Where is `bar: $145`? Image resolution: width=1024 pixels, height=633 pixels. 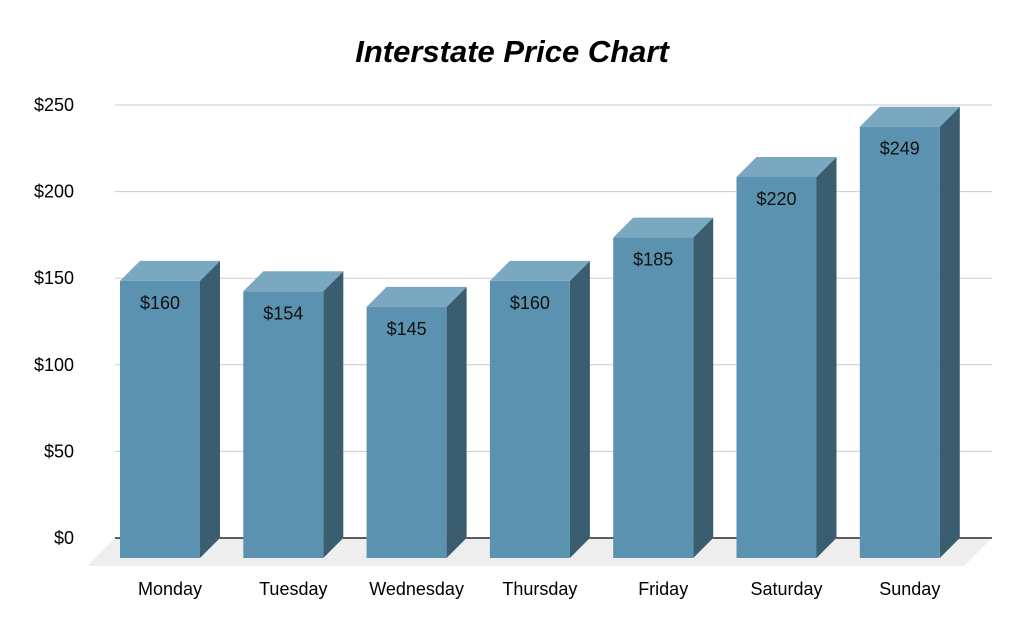 bar: $145 is located at coordinates (416, 422).